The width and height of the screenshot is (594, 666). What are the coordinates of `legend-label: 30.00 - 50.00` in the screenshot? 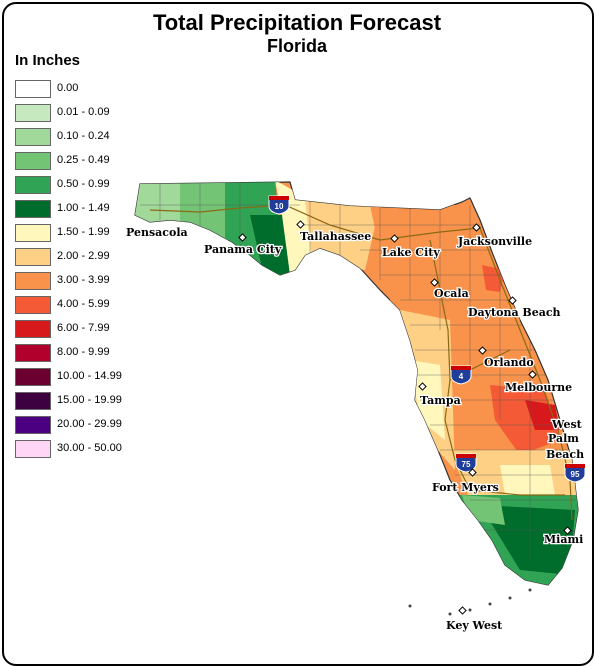 It's located at (89, 448).